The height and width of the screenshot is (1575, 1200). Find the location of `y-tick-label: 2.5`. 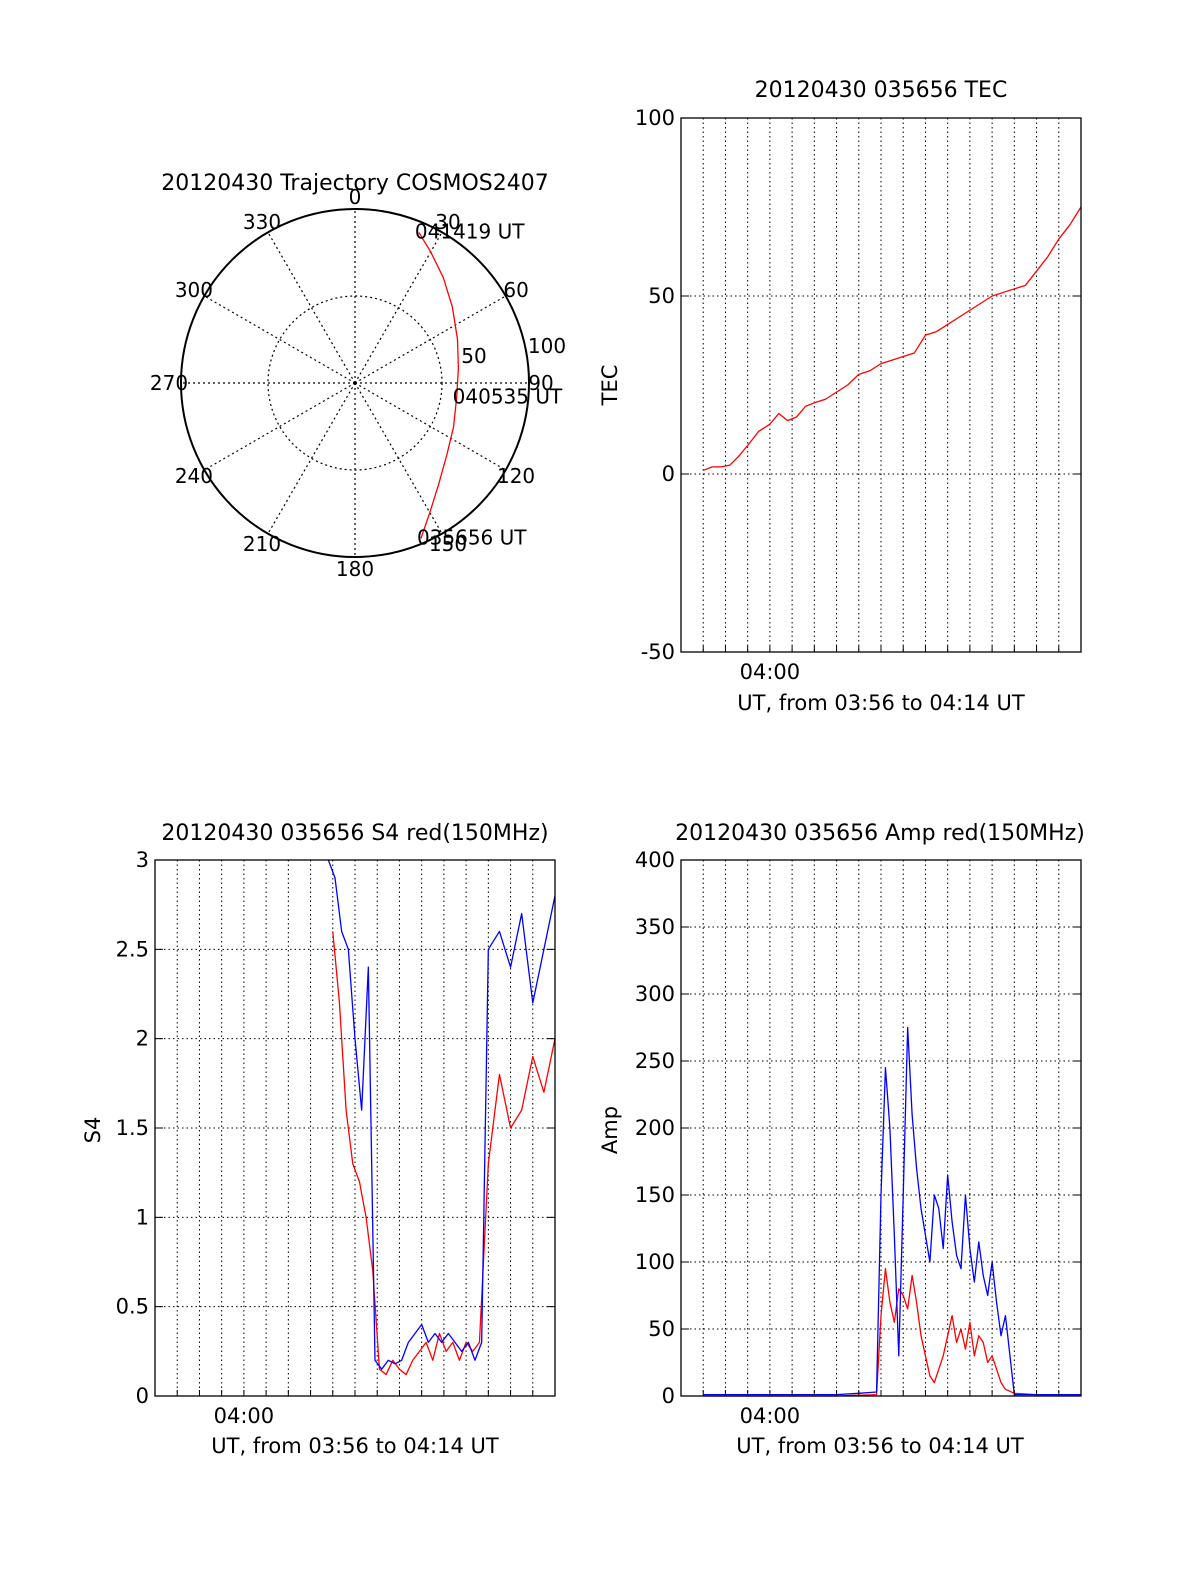

y-tick-label: 2.5 is located at coordinates (132, 949).